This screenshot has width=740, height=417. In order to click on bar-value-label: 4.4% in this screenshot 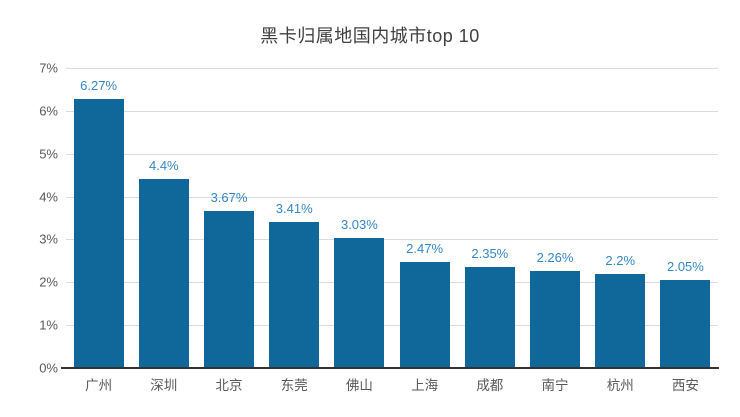, I will do `click(163, 166)`.